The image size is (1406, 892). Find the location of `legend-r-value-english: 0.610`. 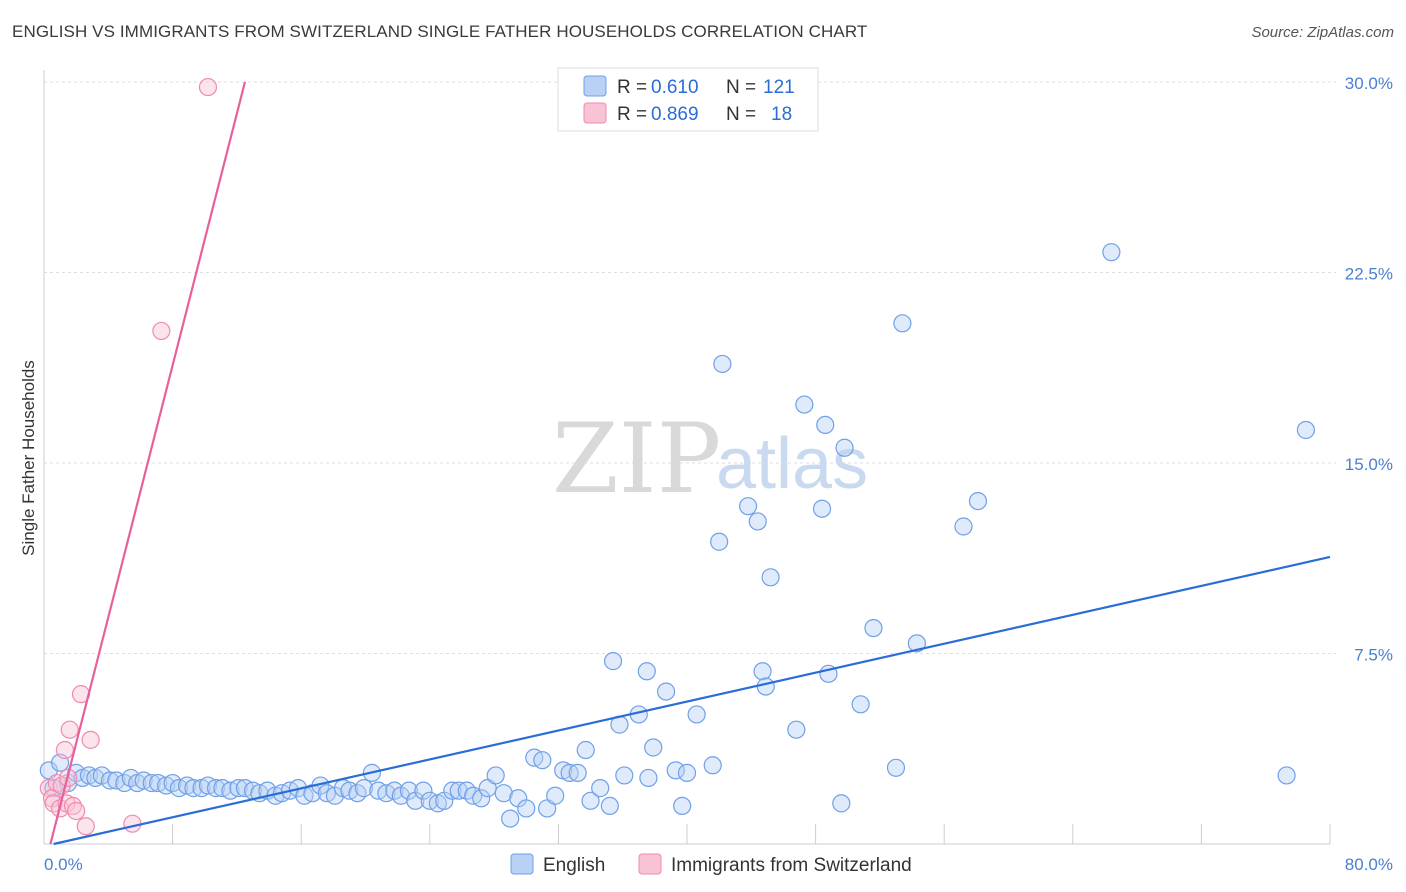

legend-r-value-english: 0.610 is located at coordinates (675, 87).